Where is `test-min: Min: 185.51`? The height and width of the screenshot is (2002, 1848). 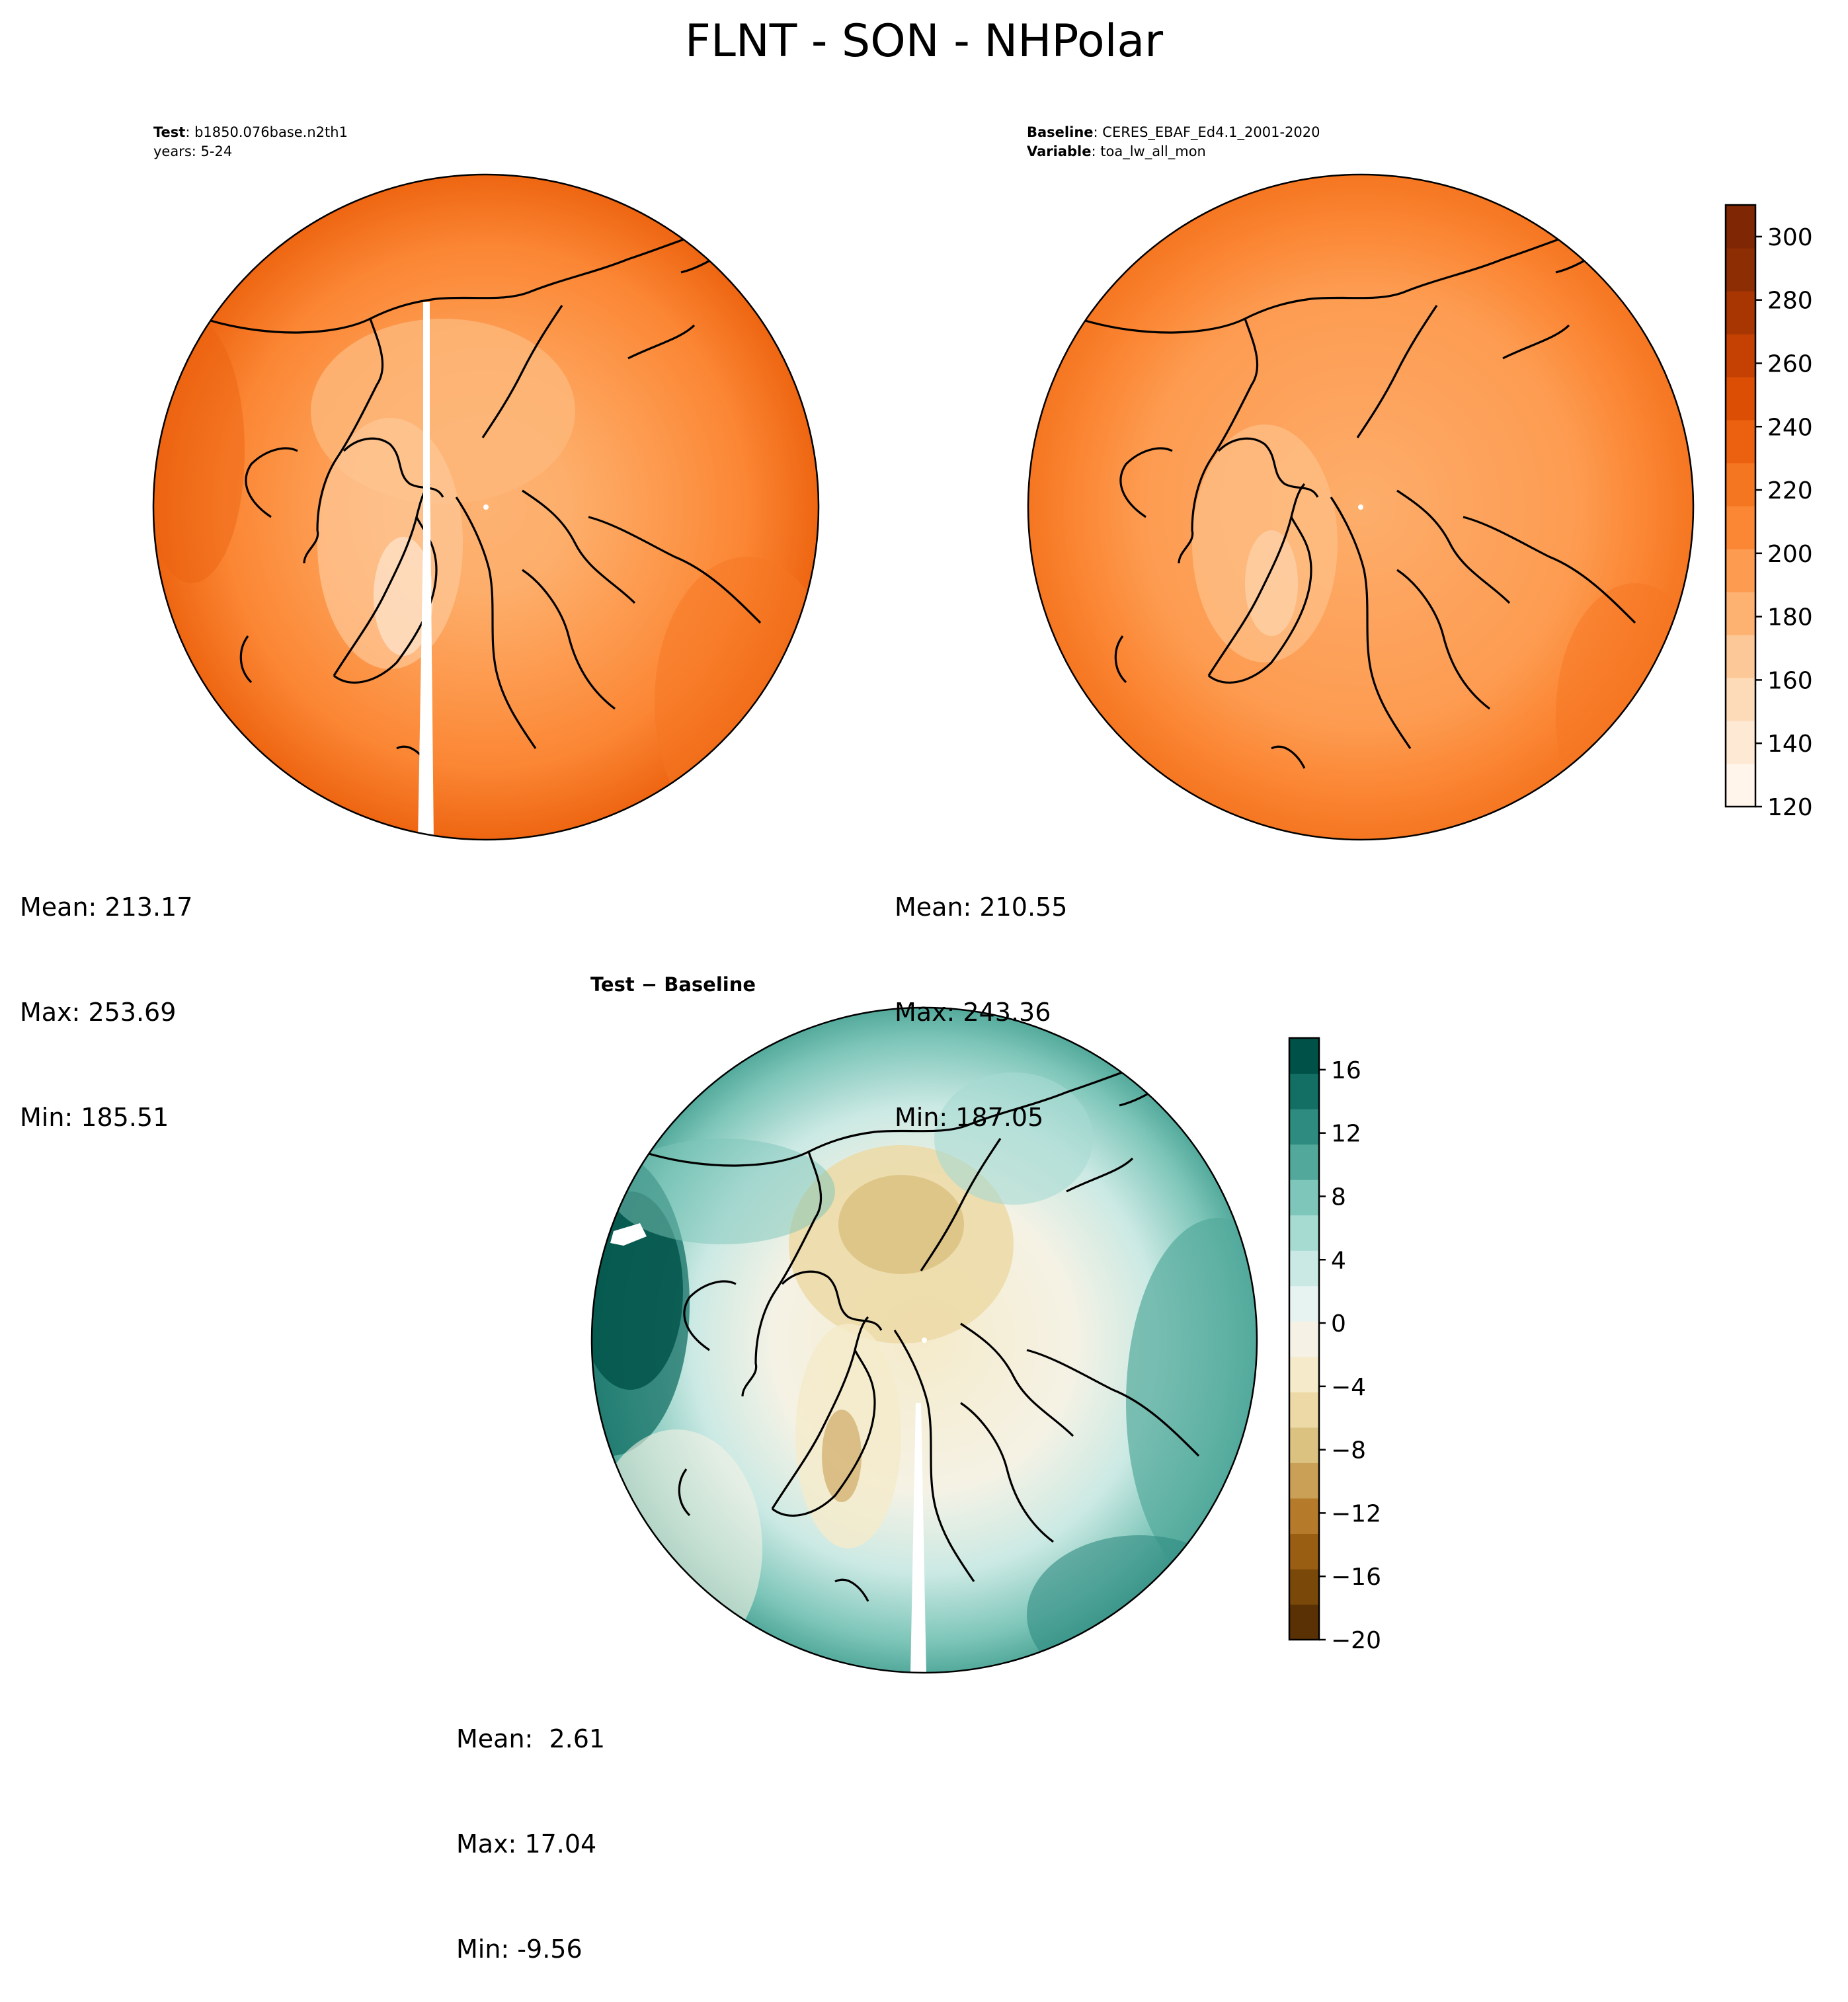
test-min: Min: 185.51 is located at coordinates (94, 1117).